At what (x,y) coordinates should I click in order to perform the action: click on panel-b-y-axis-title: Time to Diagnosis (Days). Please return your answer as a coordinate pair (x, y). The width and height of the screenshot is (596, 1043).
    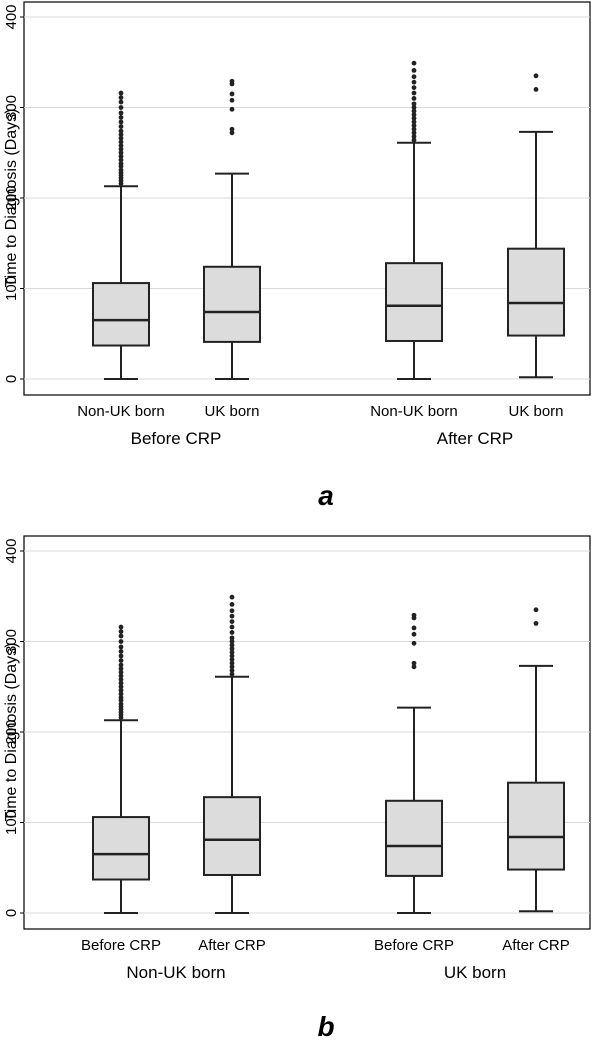
    Looking at the image, I should click on (11, 731).